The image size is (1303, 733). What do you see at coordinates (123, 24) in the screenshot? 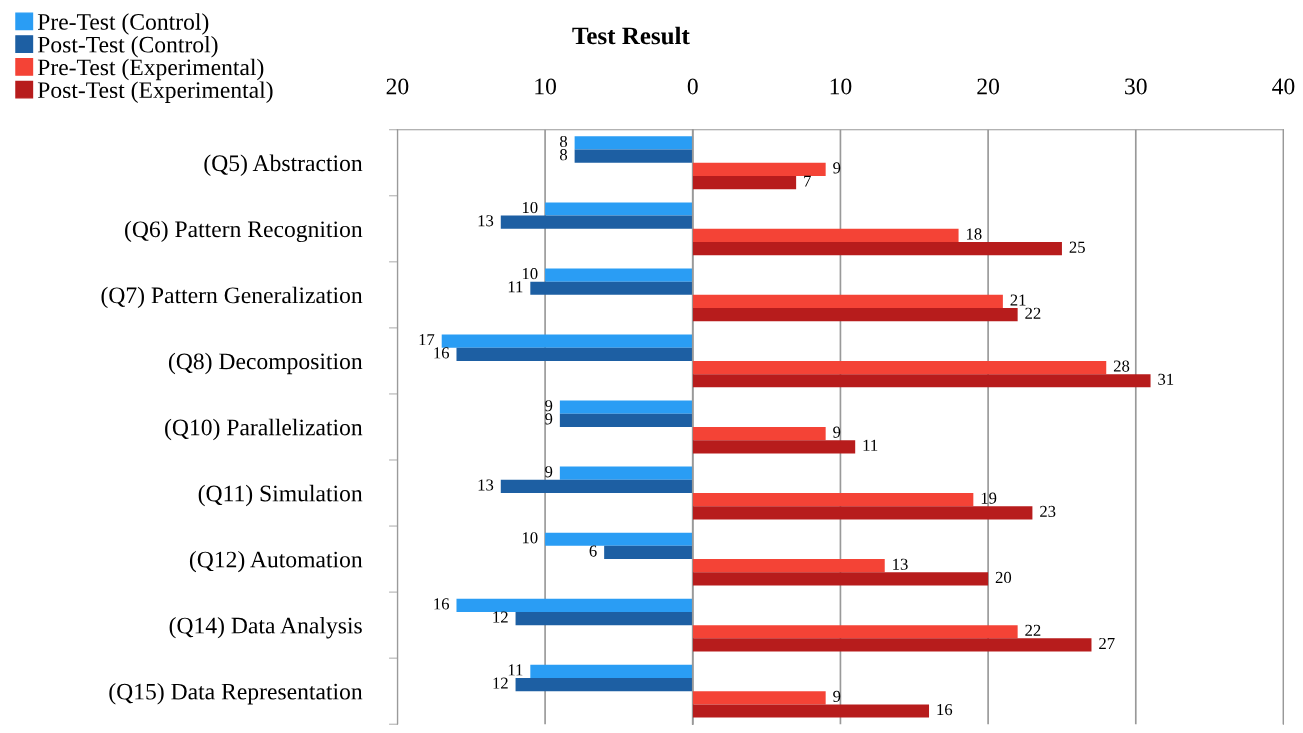
I see `legend-label: Pre-Test (Control)` at bounding box center [123, 24].